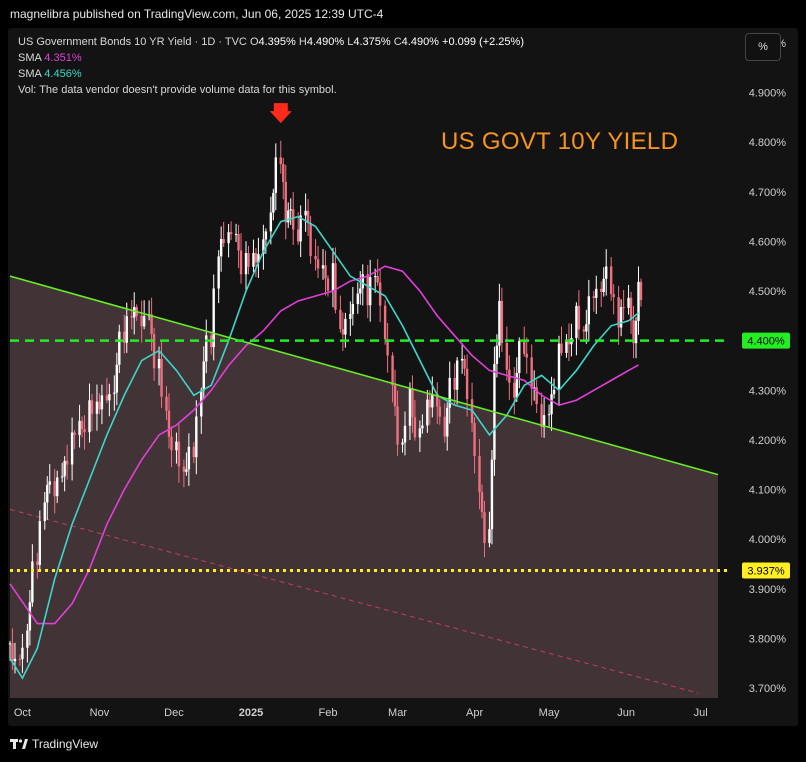  Describe the element at coordinates (100, 713) in the screenshot. I see `x-tick-label: Nov` at that location.